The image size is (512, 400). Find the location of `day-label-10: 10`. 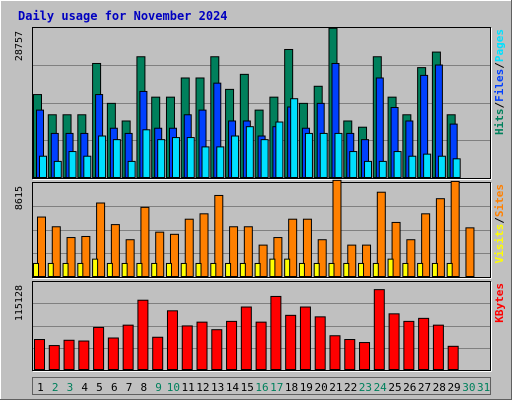

day-label-10: 10 is located at coordinates (173, 387).